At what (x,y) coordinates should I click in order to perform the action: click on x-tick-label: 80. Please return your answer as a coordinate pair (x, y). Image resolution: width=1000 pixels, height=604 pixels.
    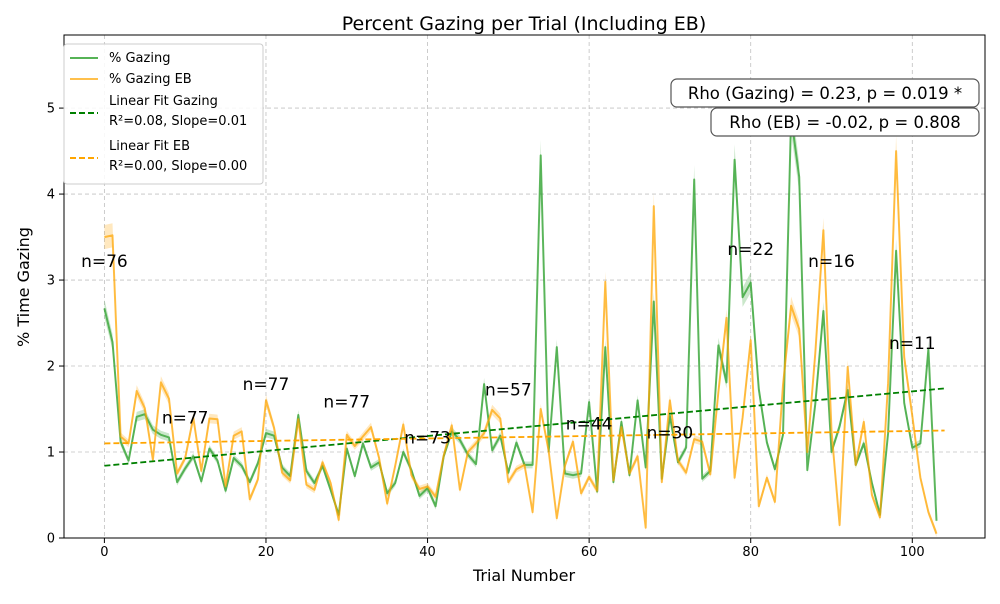
    Looking at the image, I should click on (750, 552).